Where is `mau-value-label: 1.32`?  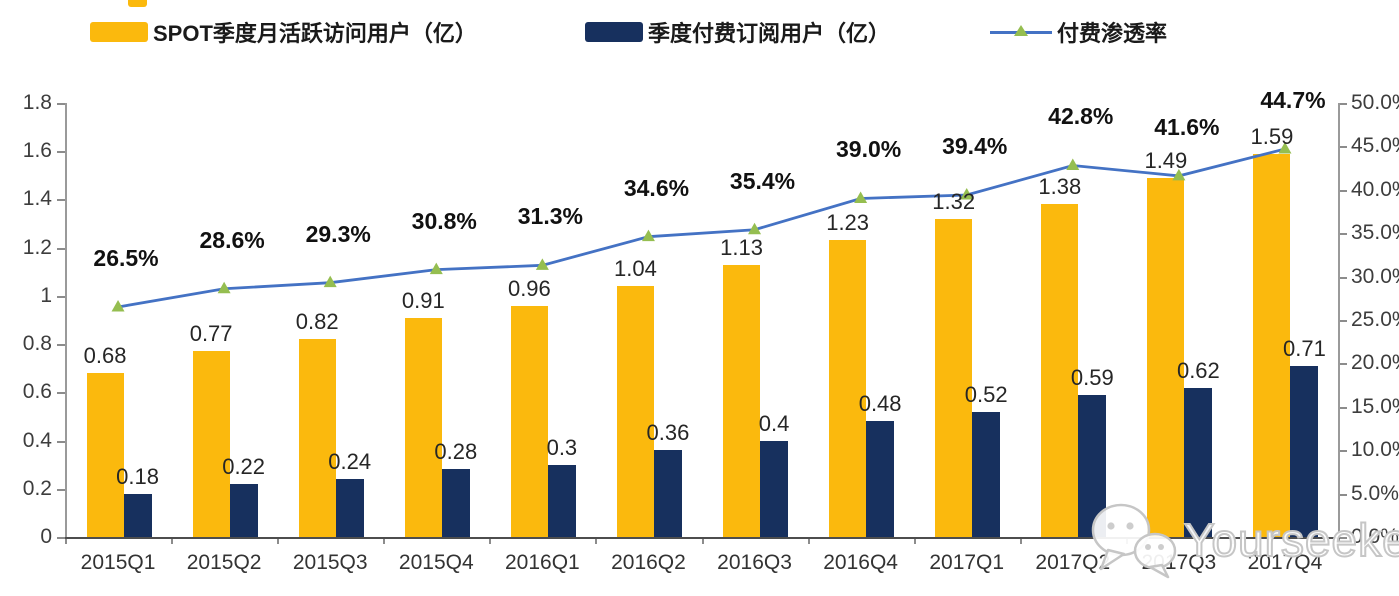
mau-value-label: 1.32 is located at coordinates (954, 201).